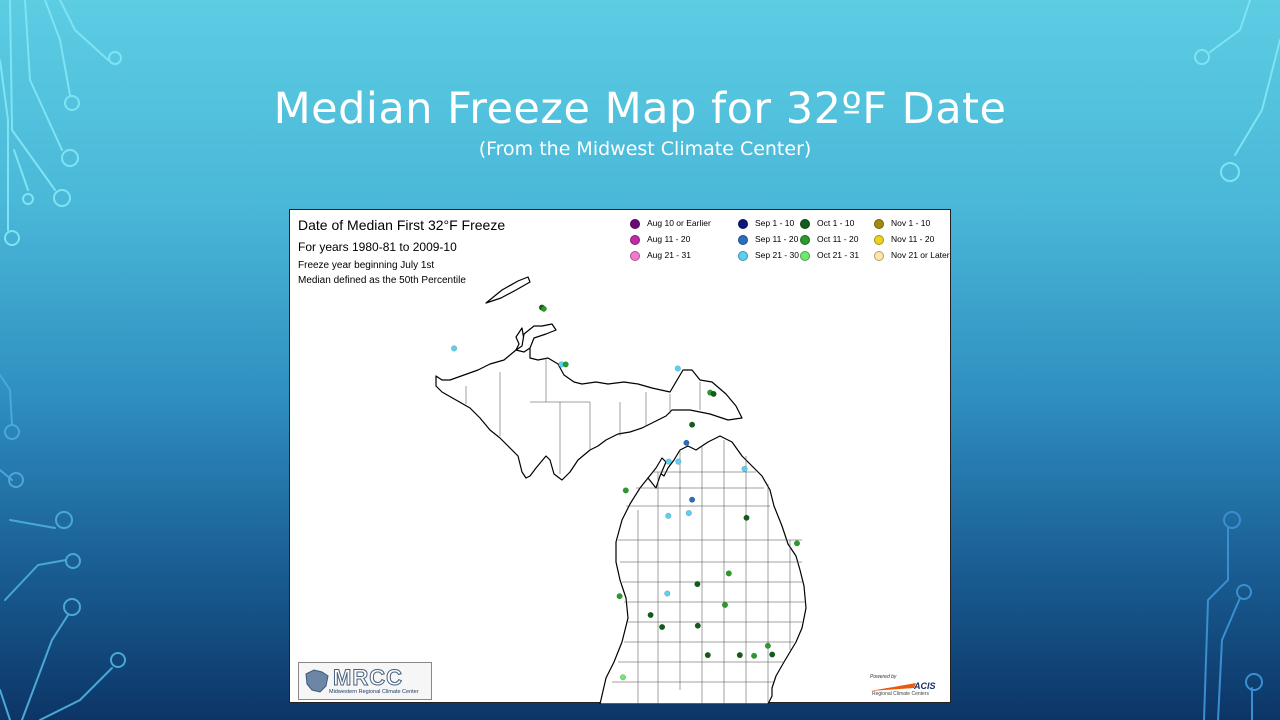 The image size is (1280, 720). Describe the element at coordinates (900, 694) in the screenshot. I see `acis-subtitle: Regional Climate Centers` at that location.